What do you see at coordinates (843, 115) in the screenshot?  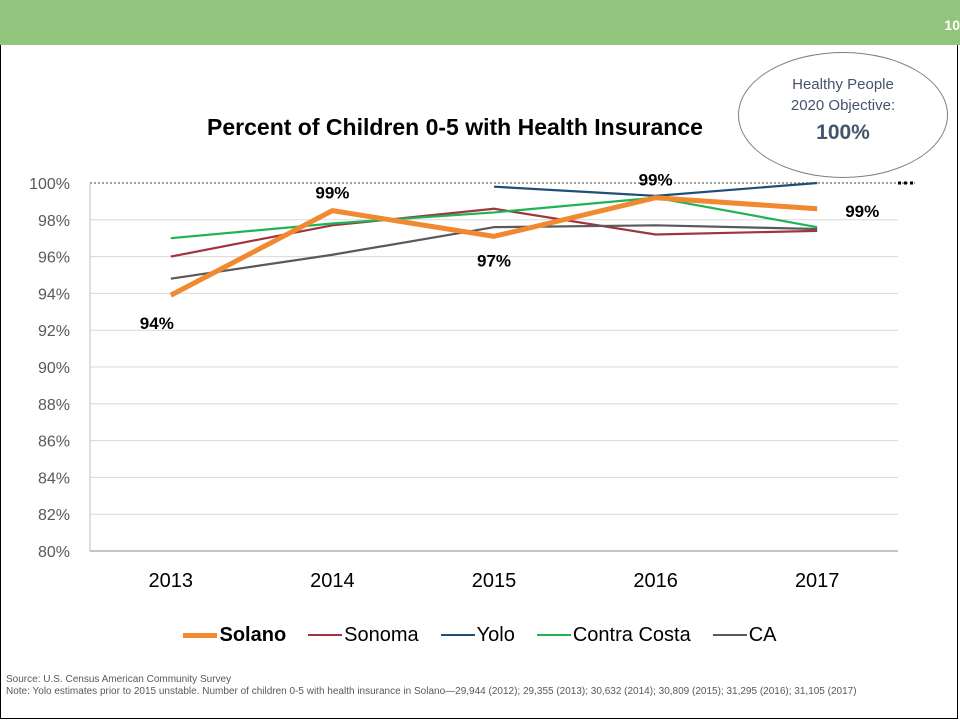 I see `objective-callout: Healthy People 2020 Objective: 100%` at bounding box center [843, 115].